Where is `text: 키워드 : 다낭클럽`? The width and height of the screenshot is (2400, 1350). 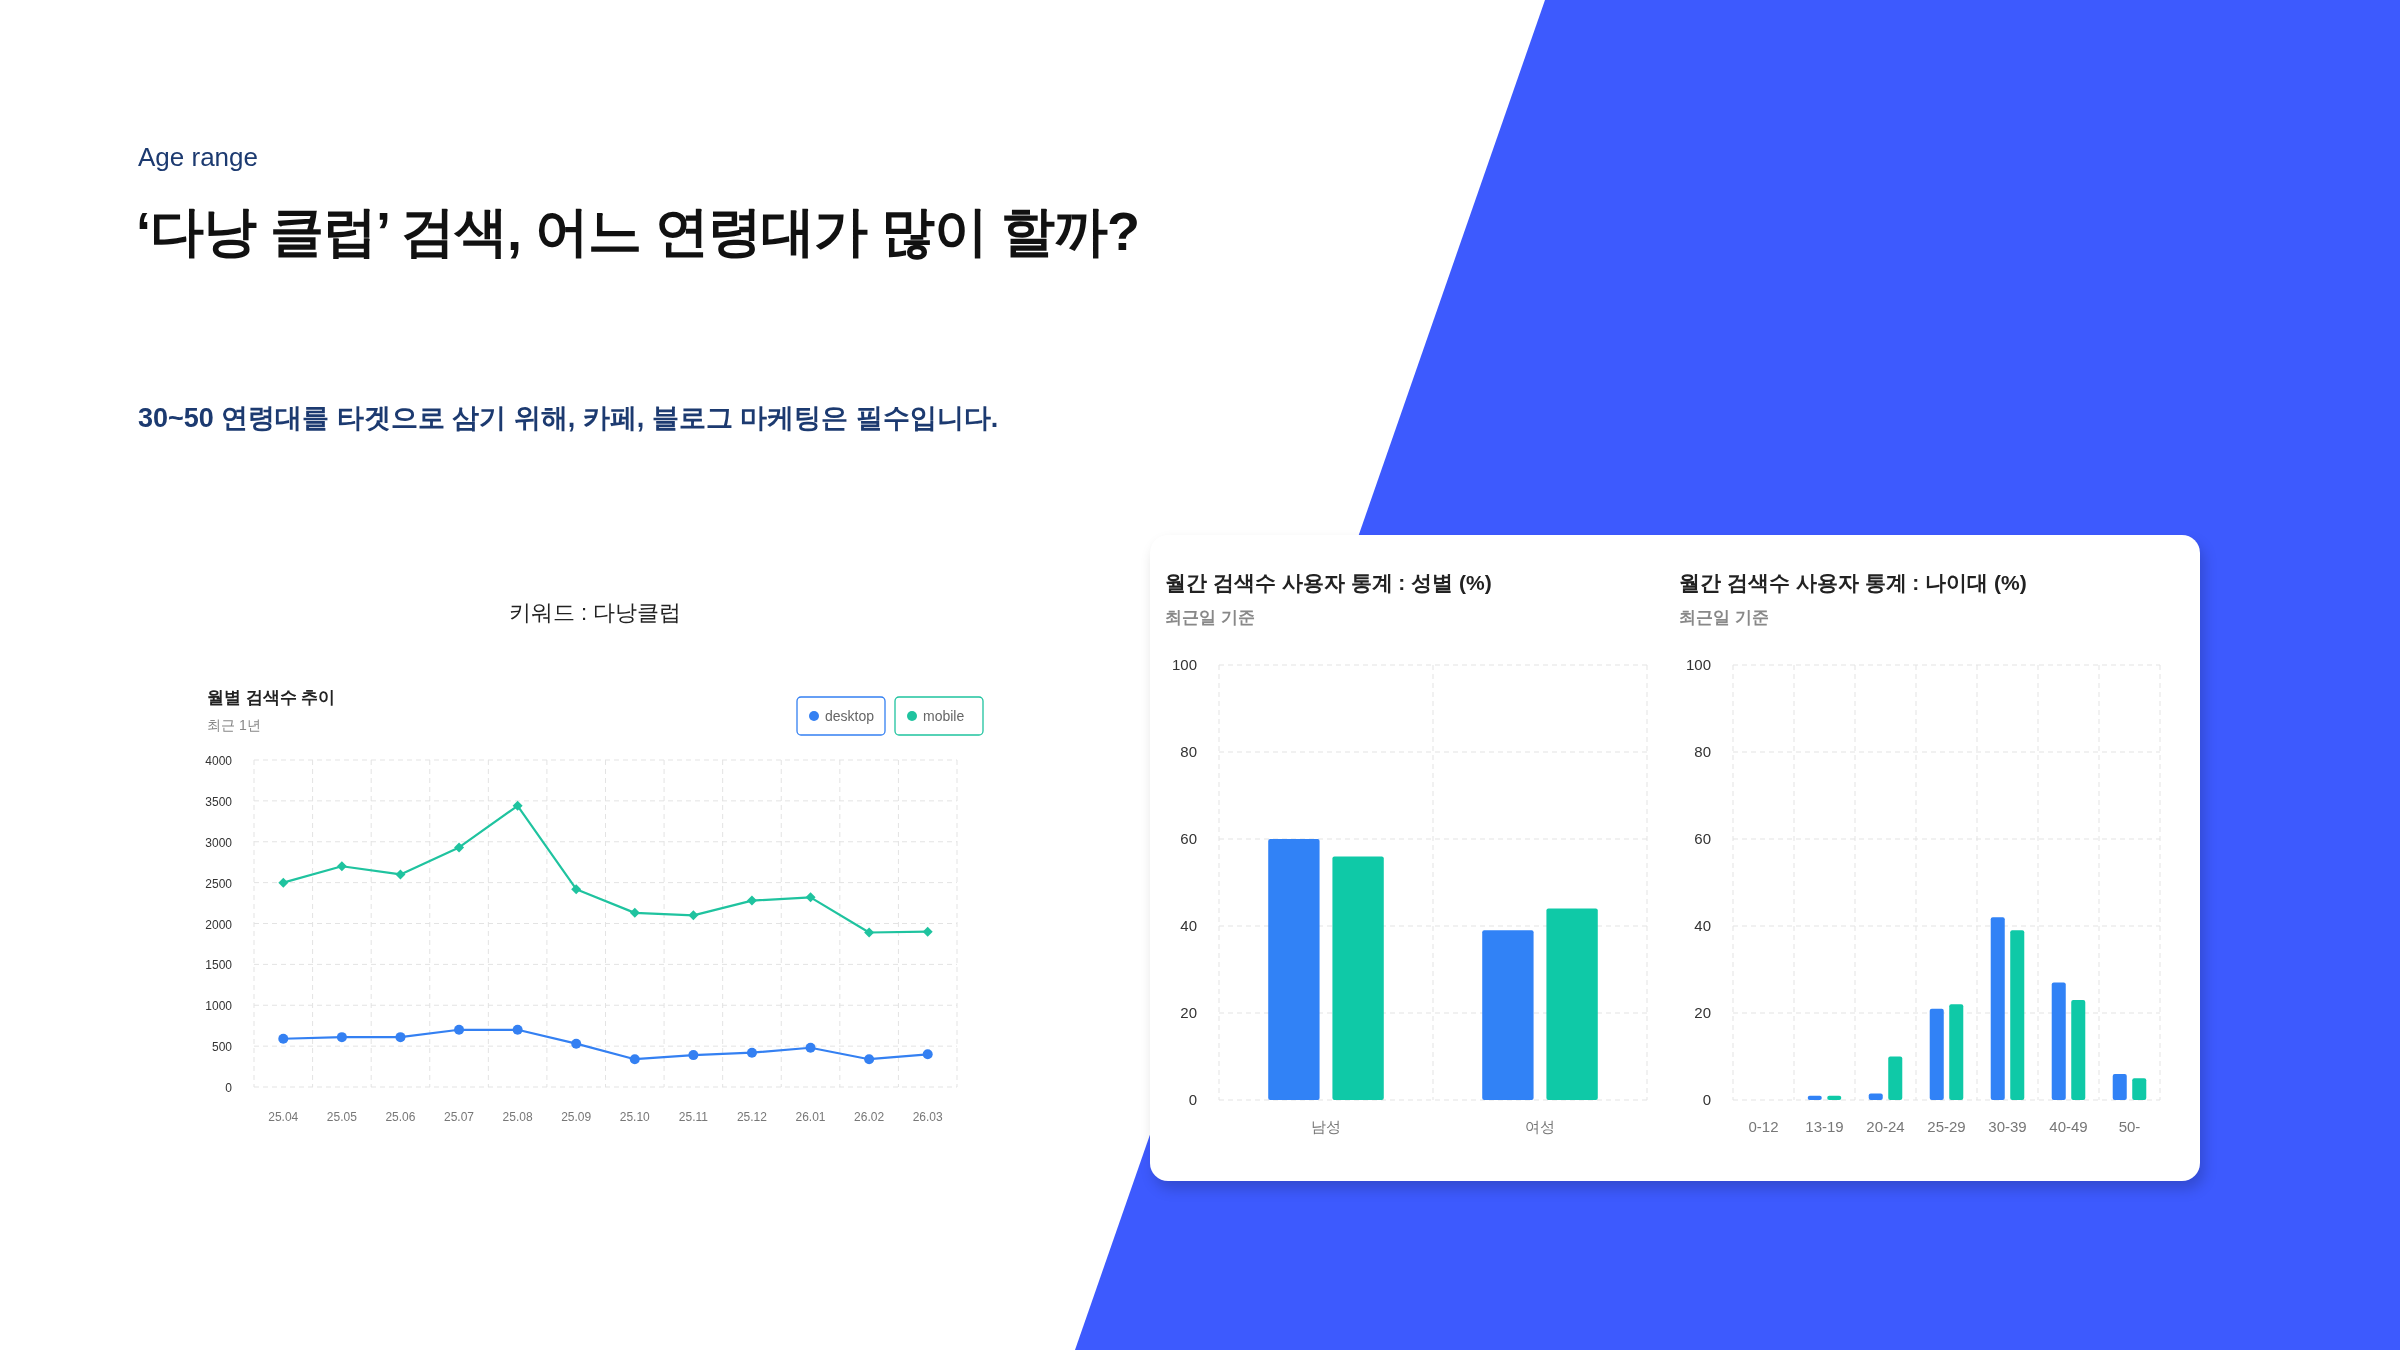
text: 키워드 : 다낭클럽 is located at coordinates (595, 612).